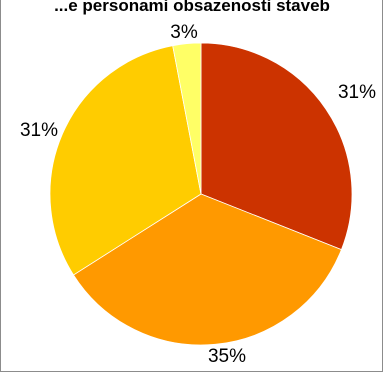 This screenshot has width=383, height=372. Describe the element at coordinates (357, 92) in the screenshot. I see `slice-label-1: 31%` at that location.